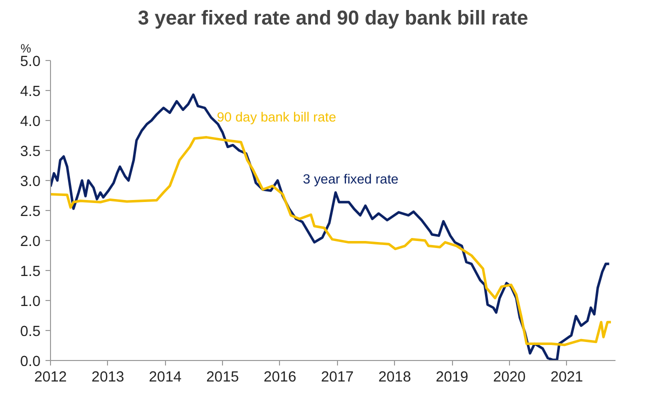  I want to click on x-tick-label: 2018, so click(394, 378).